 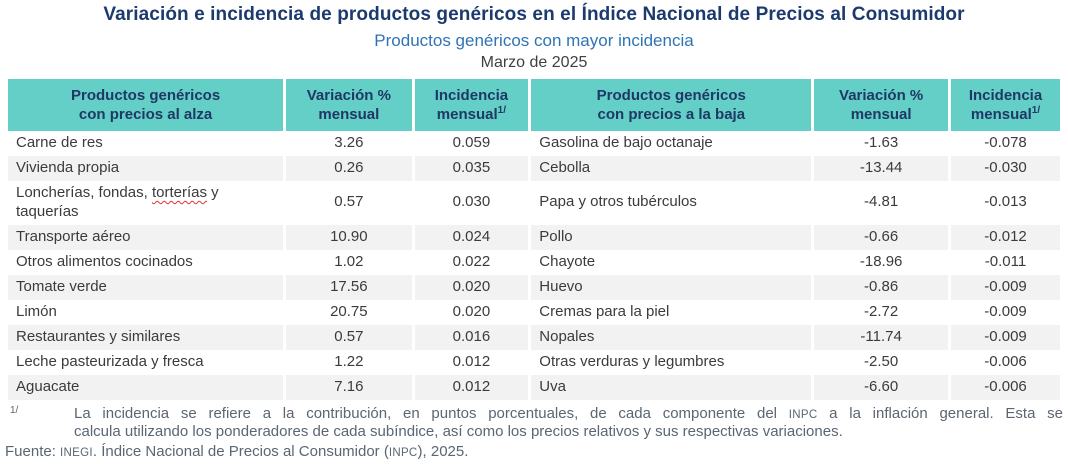 What do you see at coordinates (1036, 110) in the screenshot?
I see `footnote-ref: 1/` at bounding box center [1036, 110].